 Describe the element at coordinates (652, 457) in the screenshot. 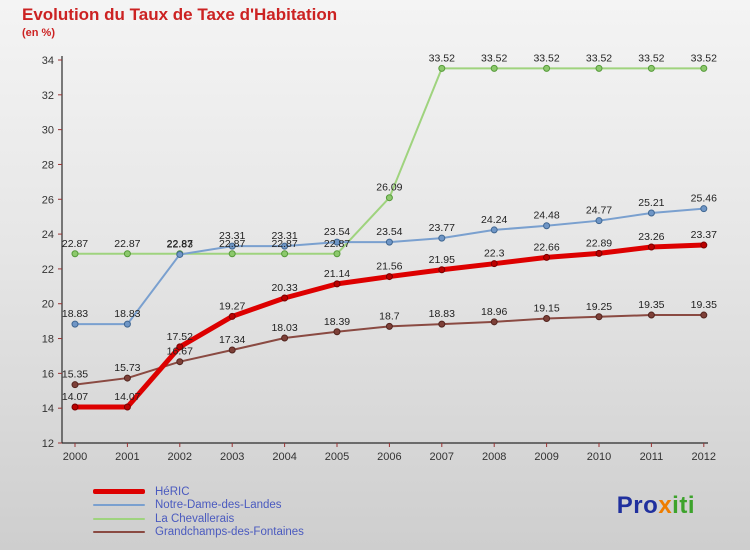

I see `svg-text: 2011` at that location.